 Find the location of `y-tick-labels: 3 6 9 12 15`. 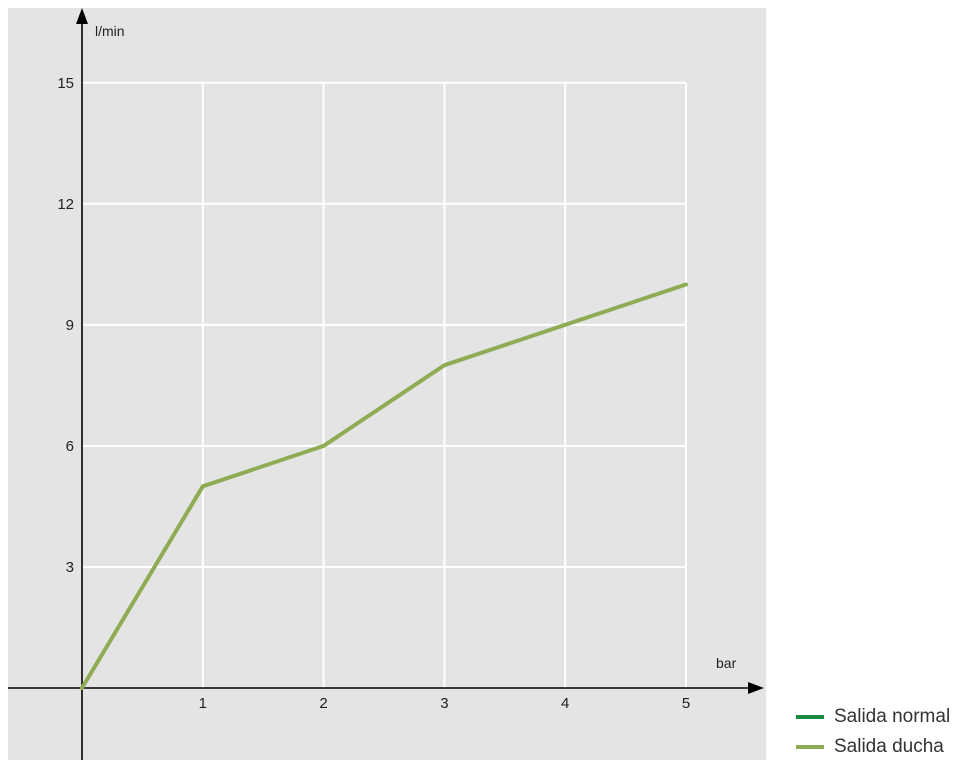

y-tick-labels: 3 6 9 12 15 is located at coordinates (65, 325).